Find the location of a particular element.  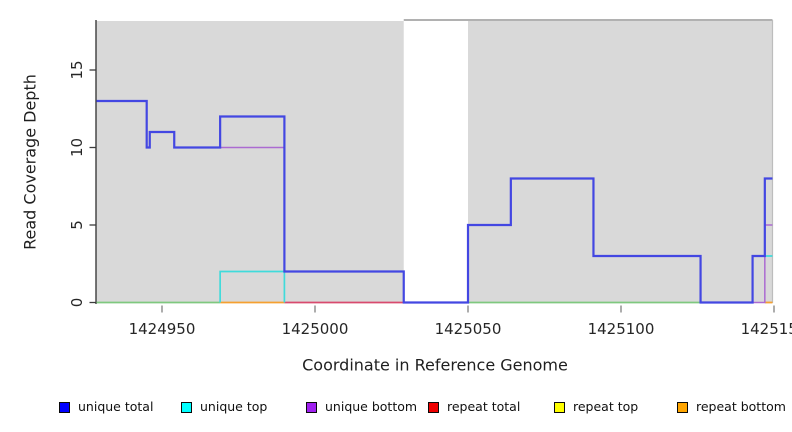

legend-swatch-repeat-total is located at coordinates (433, 407).